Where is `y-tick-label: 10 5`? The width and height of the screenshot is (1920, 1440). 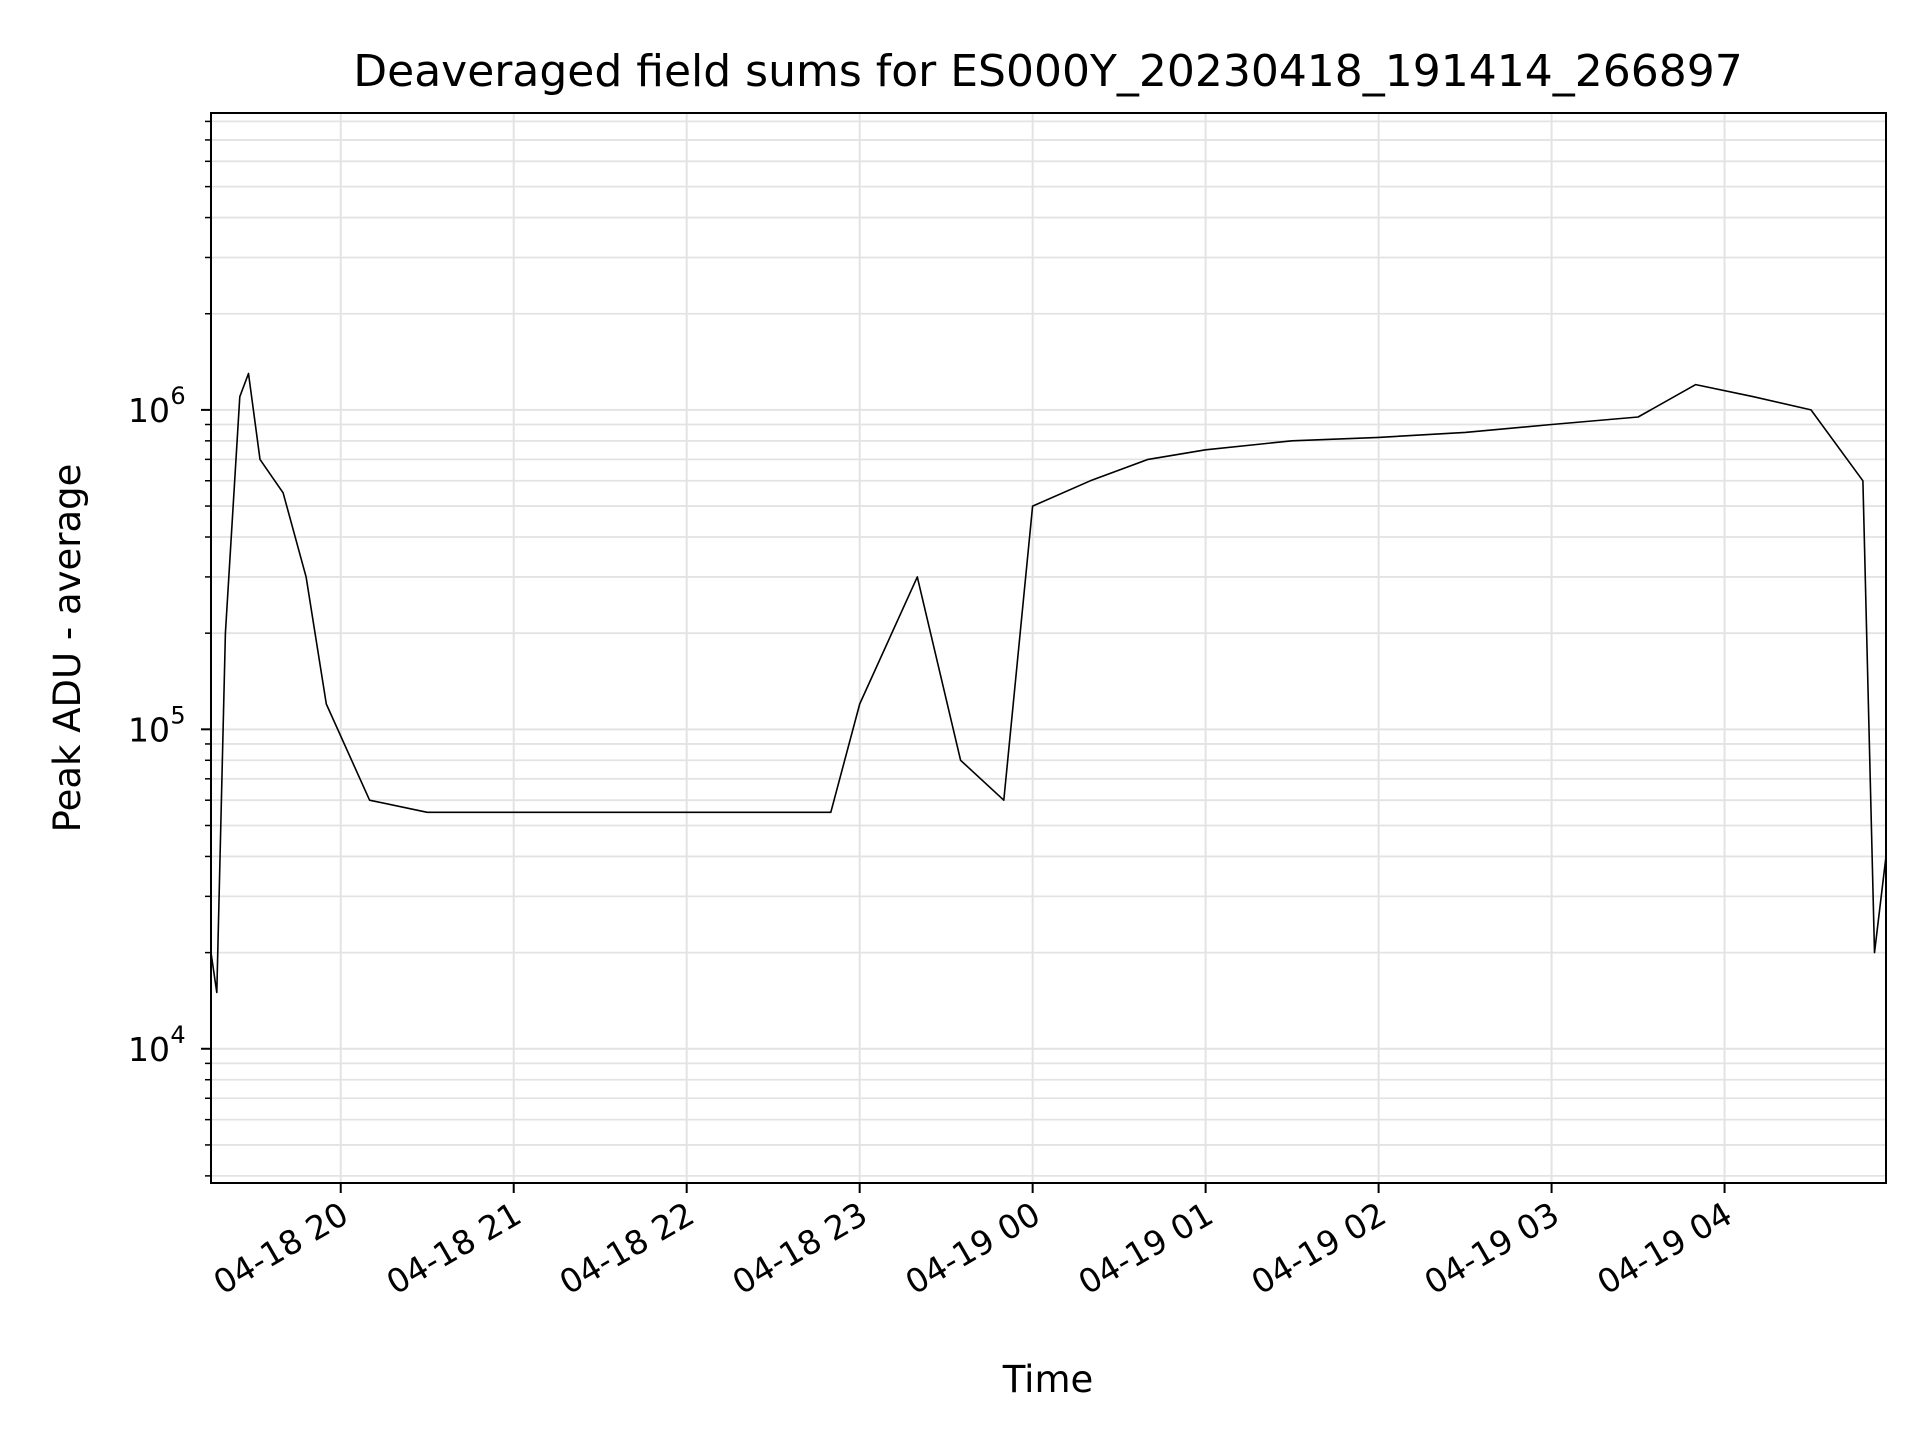 y-tick-label: 10 5 is located at coordinates (157, 725).